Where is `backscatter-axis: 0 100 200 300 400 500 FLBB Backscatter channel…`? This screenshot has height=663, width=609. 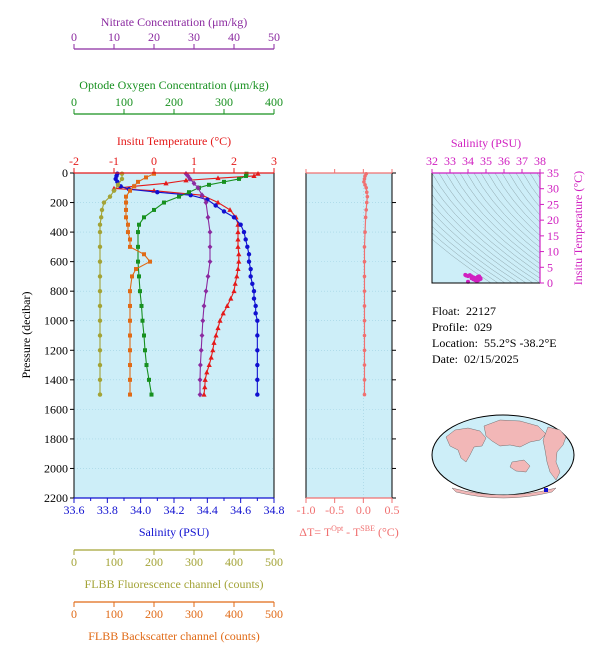
backscatter-axis: 0 100 200 300 400 500 FLBB Backscatter channel… is located at coordinates (177, 622).